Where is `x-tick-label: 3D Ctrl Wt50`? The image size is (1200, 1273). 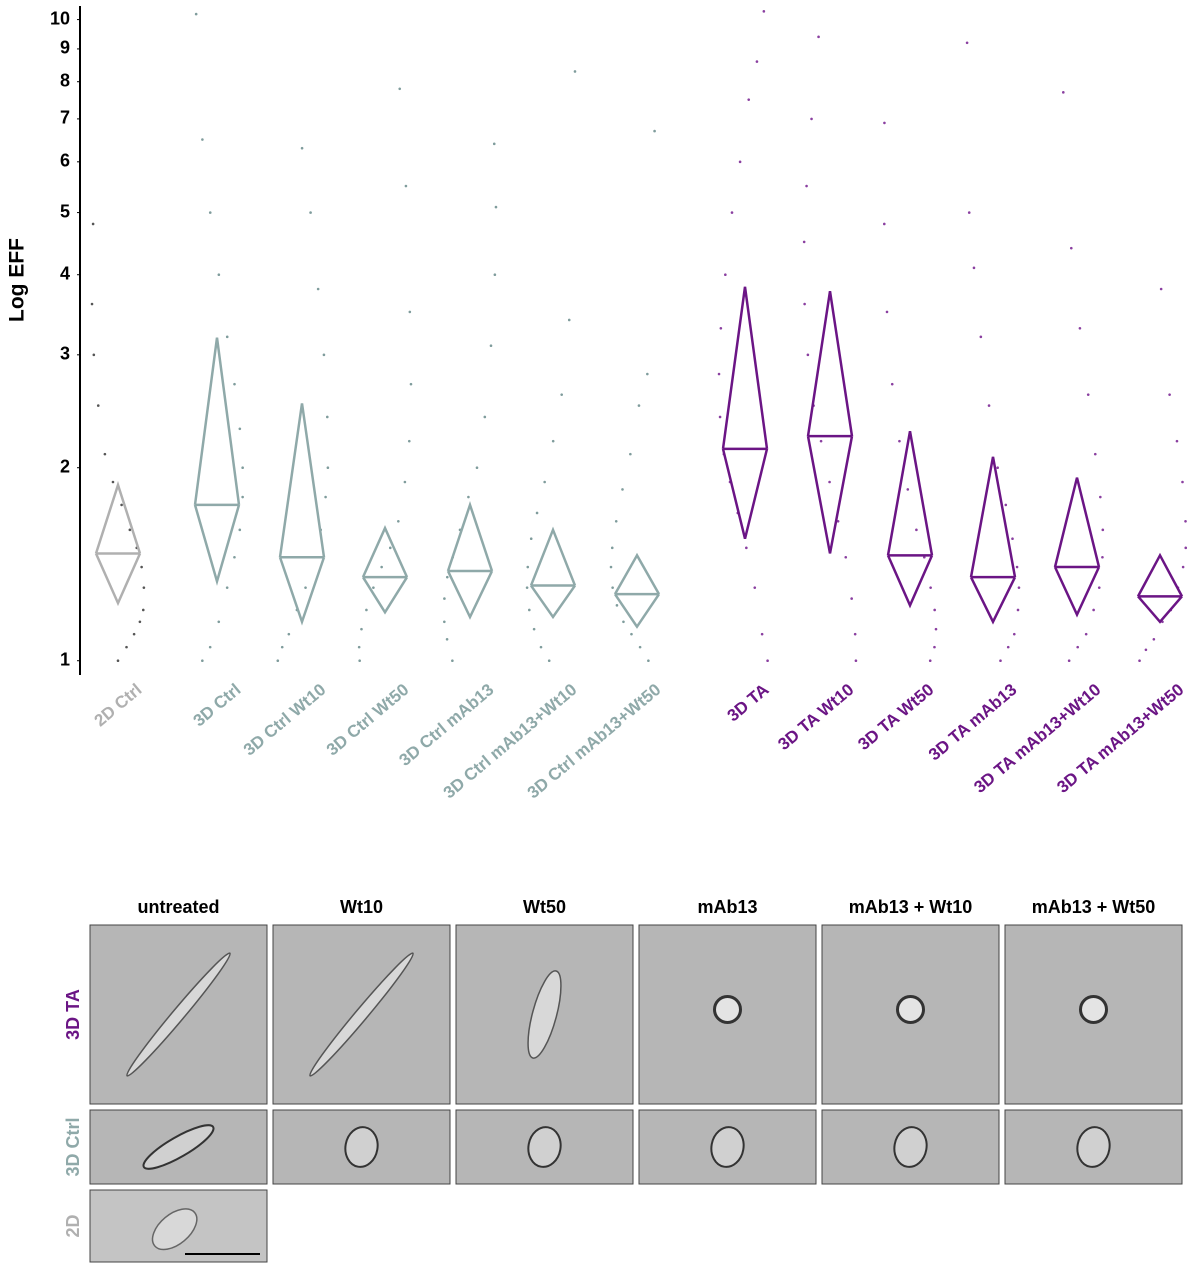 x-tick-label: 3D Ctrl Wt50 is located at coordinates (368, 720).